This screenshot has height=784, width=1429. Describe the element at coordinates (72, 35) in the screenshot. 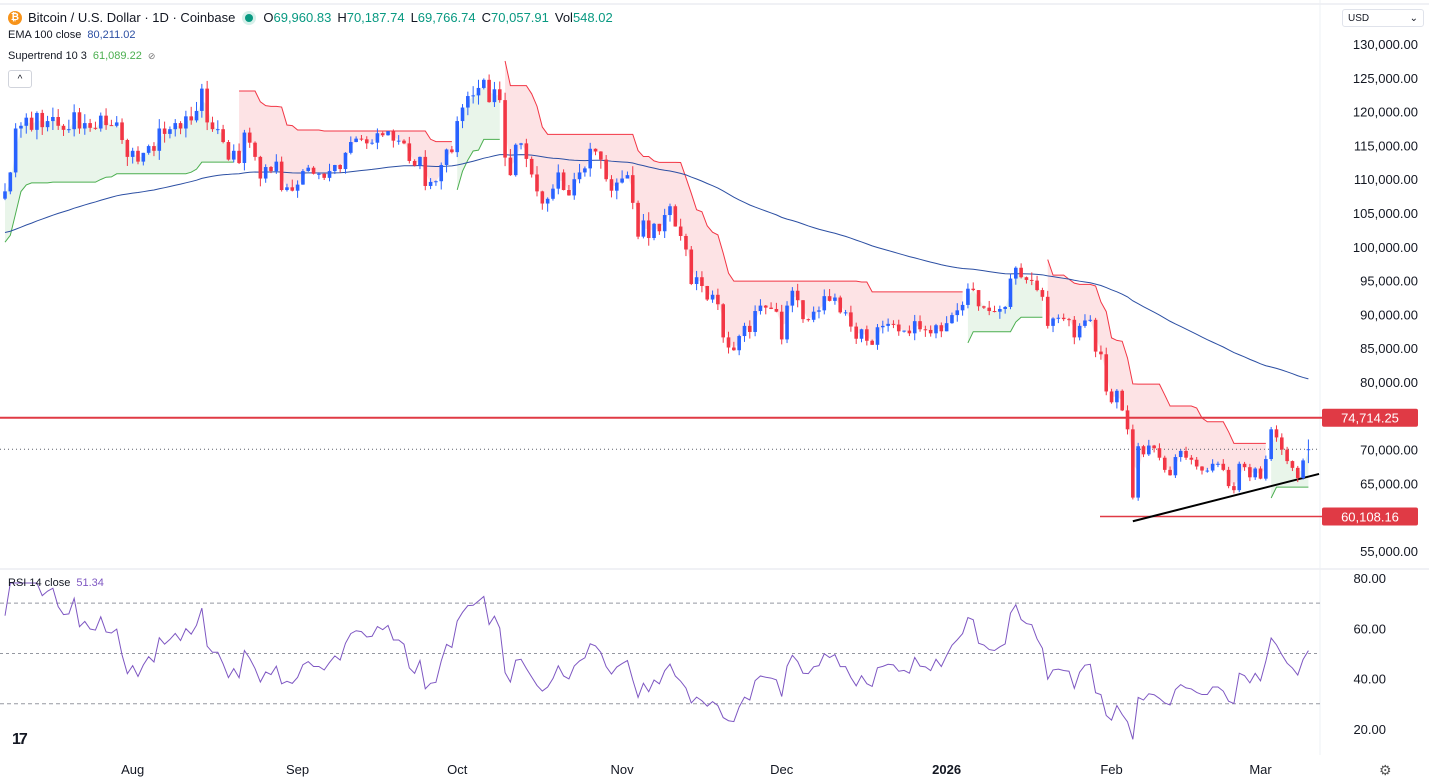

I see `ema-legend: EMA 100 close 80,211.02` at that location.